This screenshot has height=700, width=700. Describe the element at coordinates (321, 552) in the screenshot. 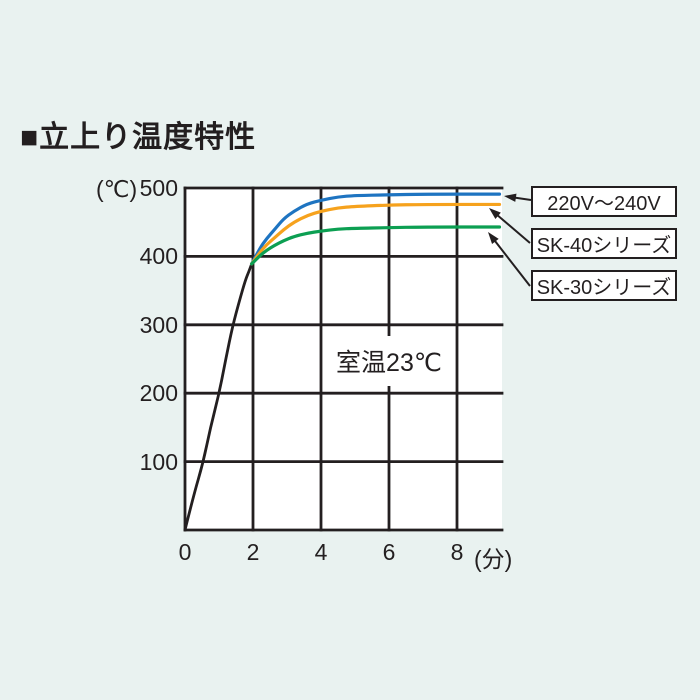

I see `x-tick-label: 4` at that location.